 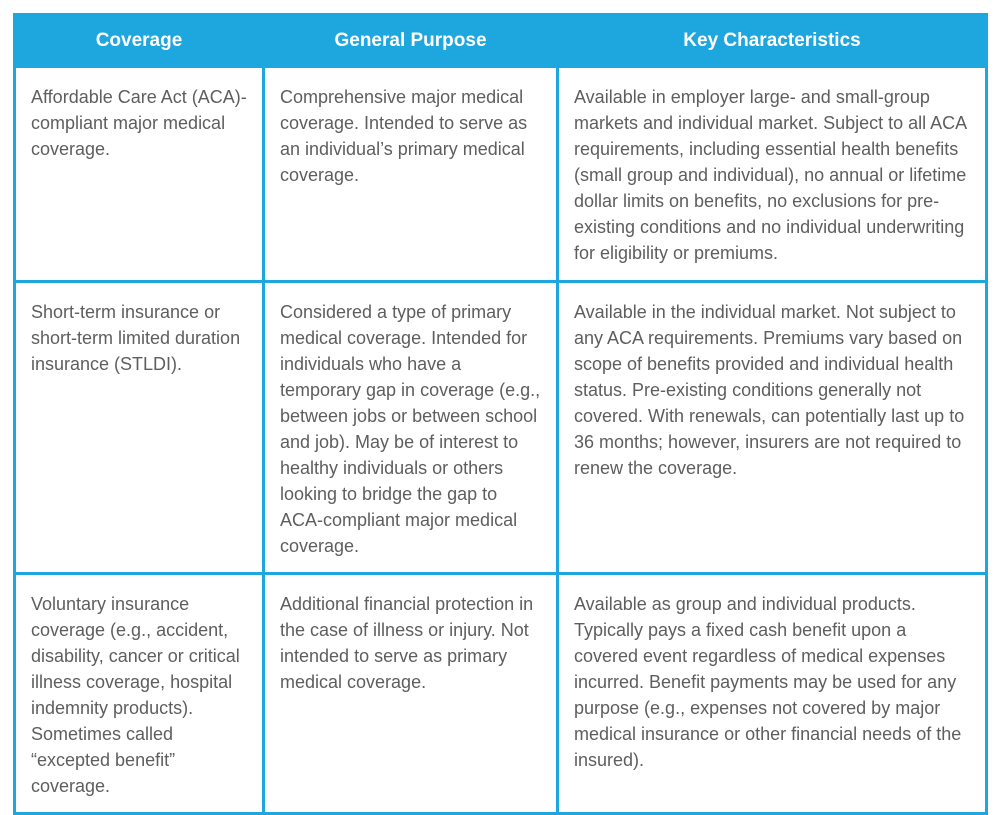 I want to click on header-general-purpose: General Purpose, so click(x=410, y=40).